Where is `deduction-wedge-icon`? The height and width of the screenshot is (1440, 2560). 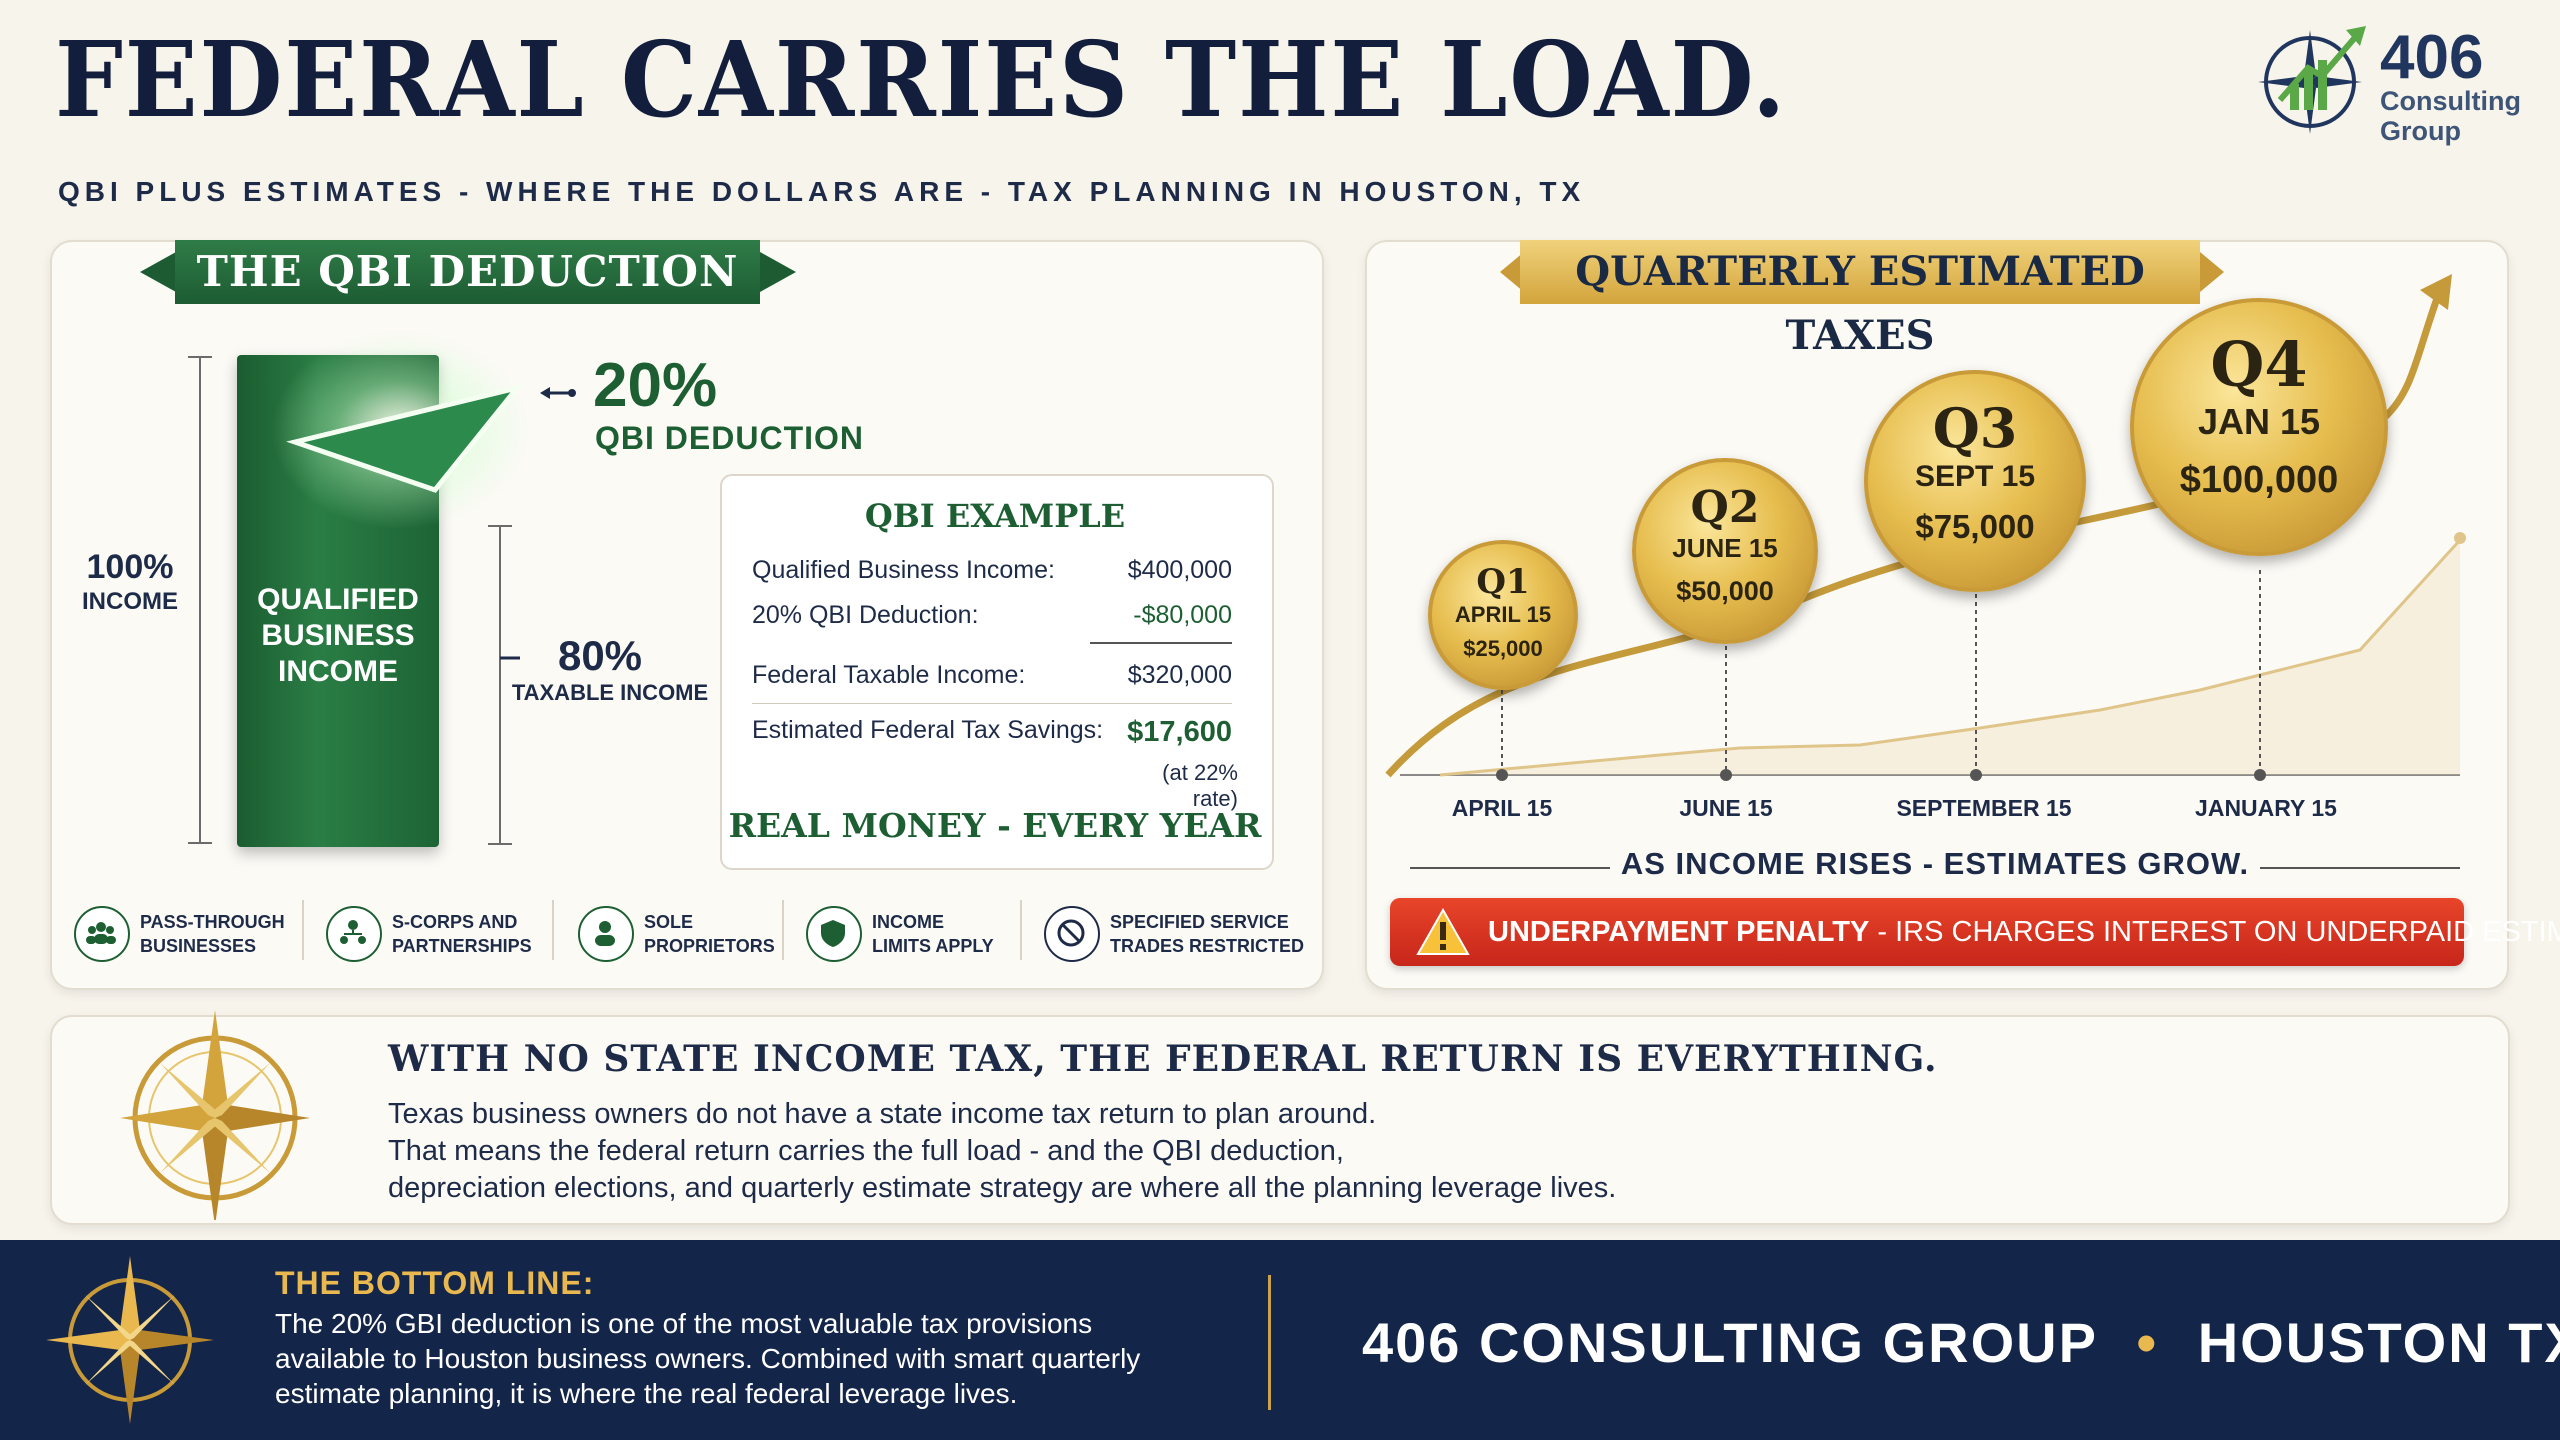 deduction-wedge-icon is located at coordinates (405, 438).